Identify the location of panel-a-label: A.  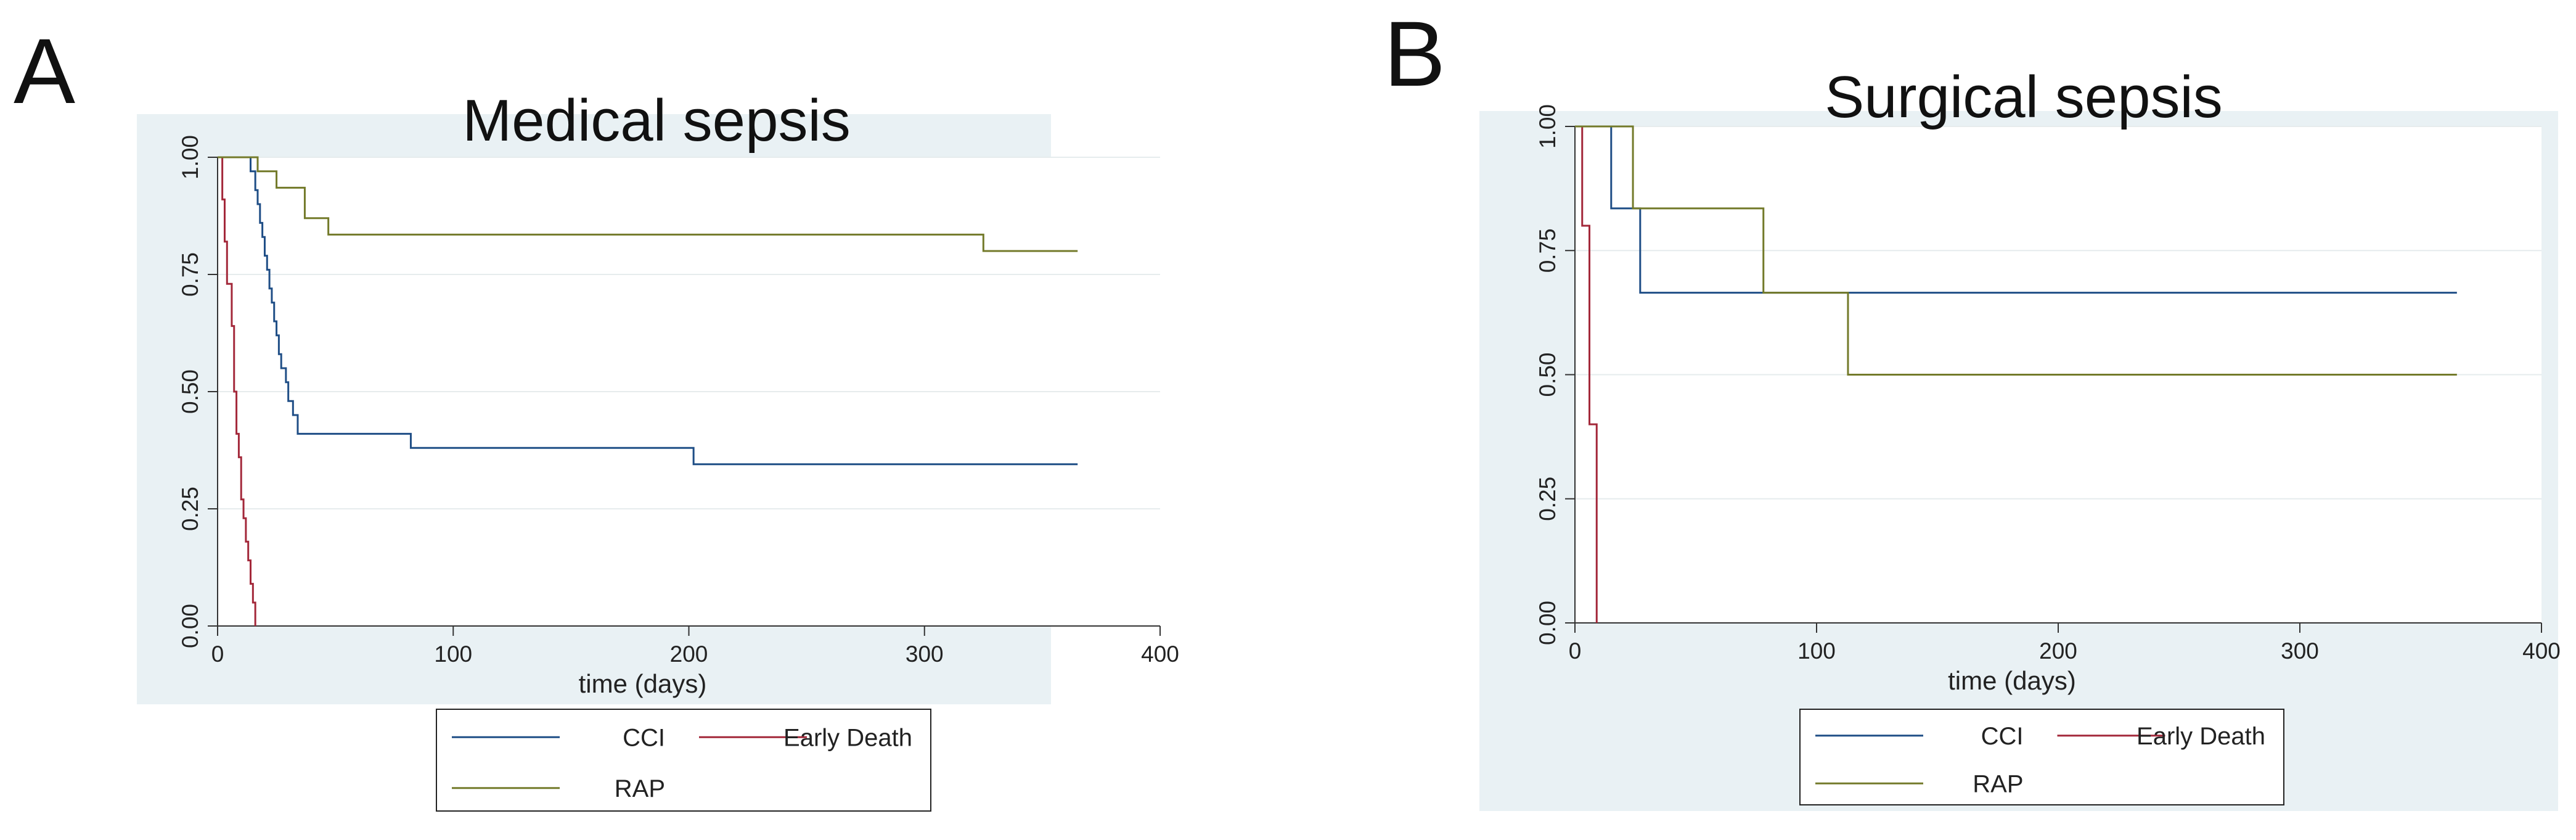
(45, 71).